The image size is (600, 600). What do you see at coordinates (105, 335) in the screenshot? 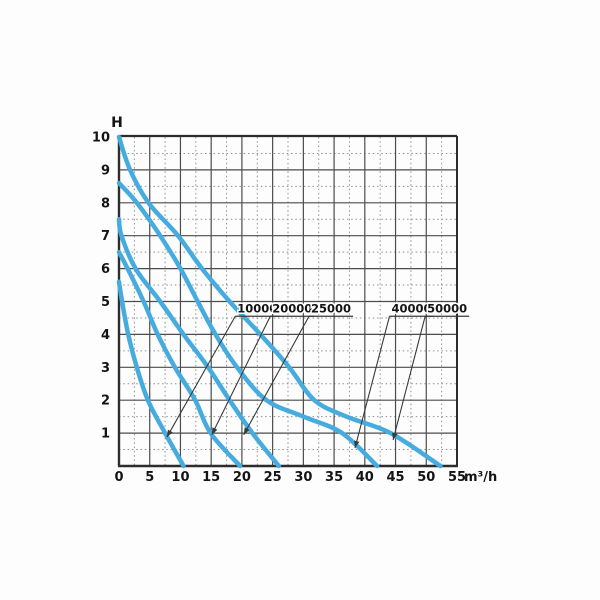
I see `y-tick-label-4: 4` at bounding box center [105, 335].